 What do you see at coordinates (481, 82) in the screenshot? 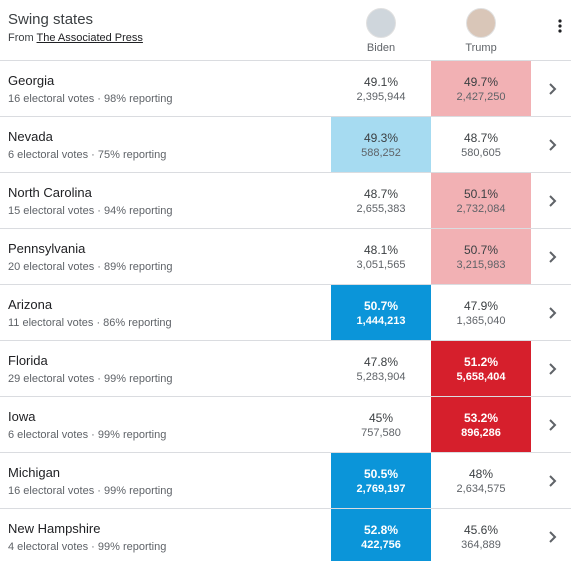
I see `percent: 49.7%` at bounding box center [481, 82].